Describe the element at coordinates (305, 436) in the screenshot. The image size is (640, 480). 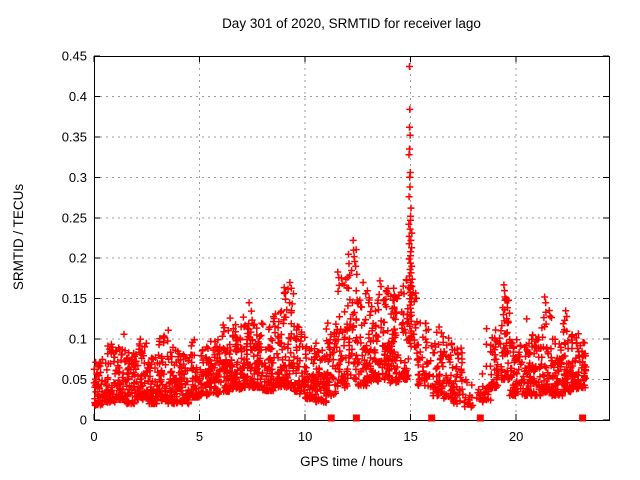
I see `x-tick-label: 10` at that location.